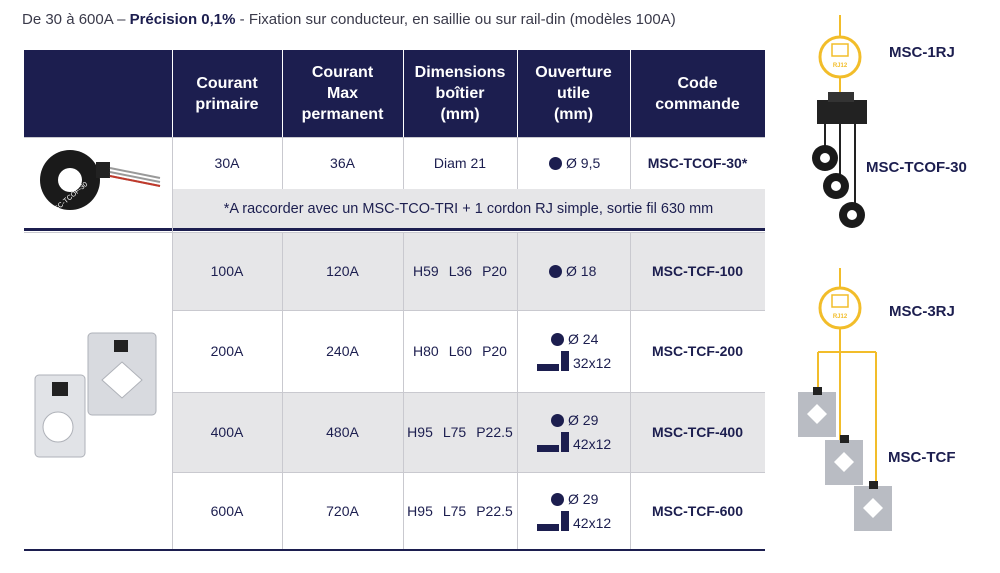 The height and width of the screenshot is (573, 1000). Describe the element at coordinates (922, 52) in the screenshot. I see `module-label: MSC-1RJ` at that location.